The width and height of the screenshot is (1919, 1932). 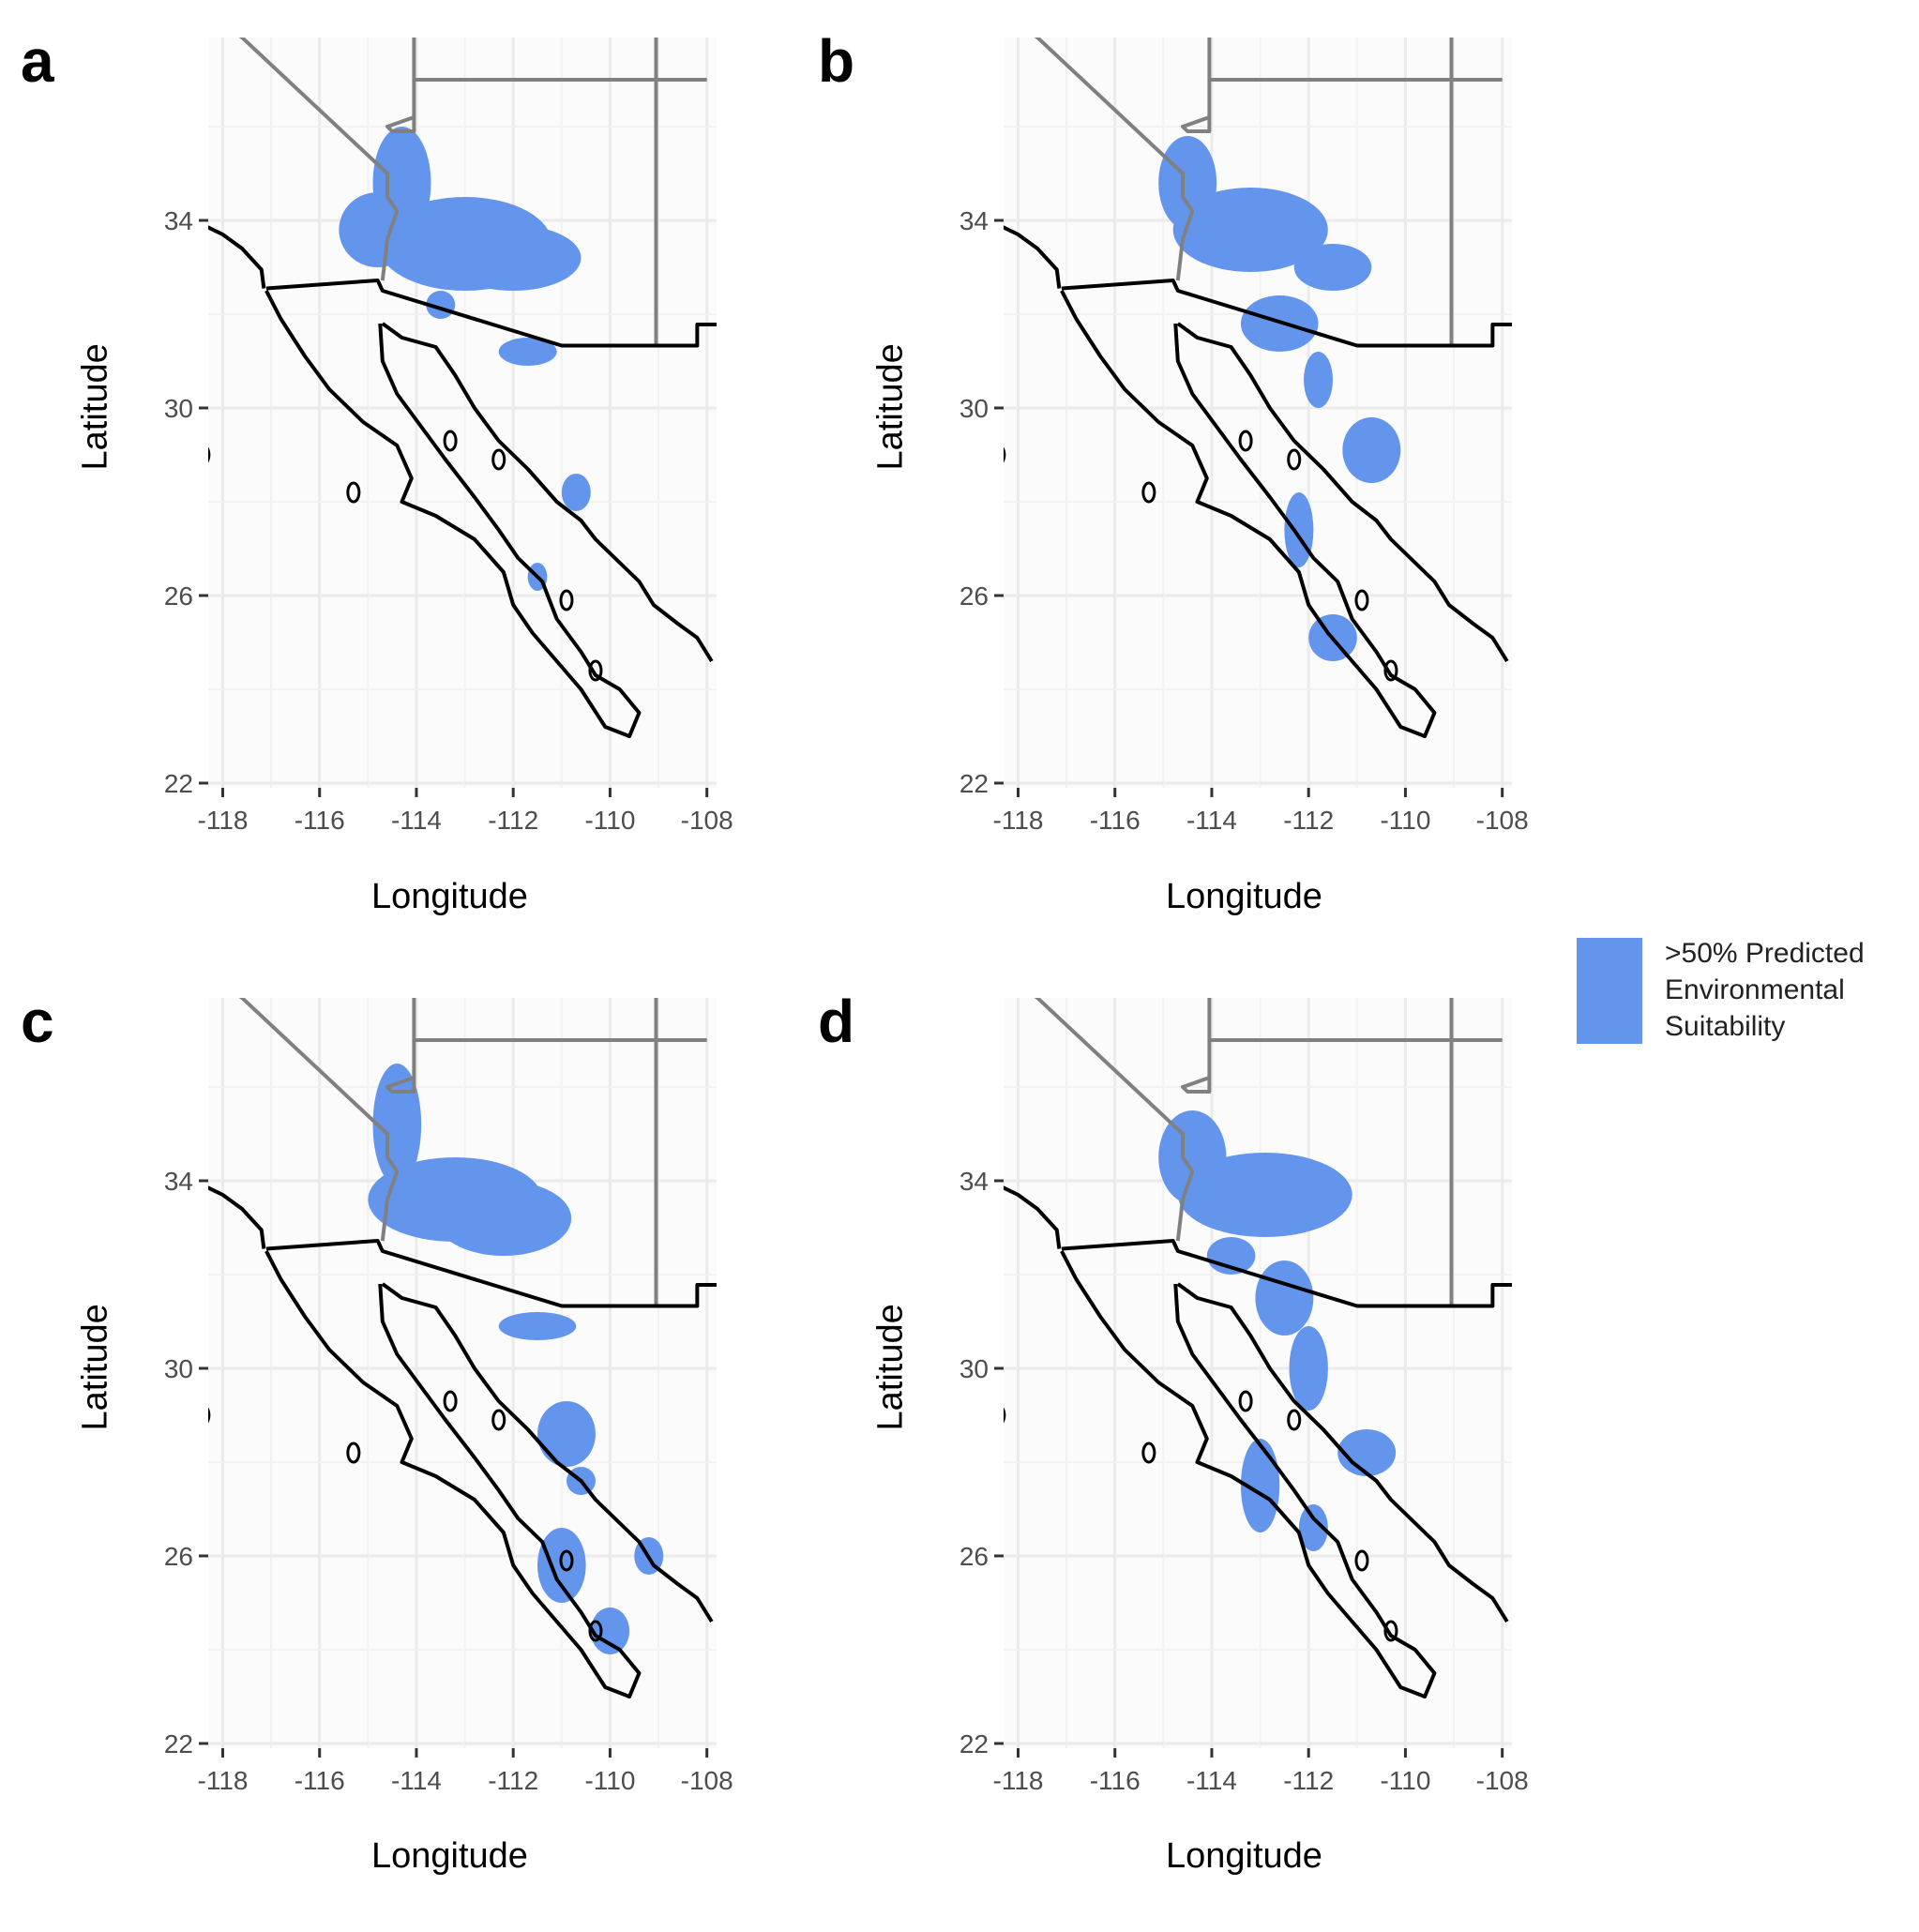 What do you see at coordinates (890, 1367) in the screenshot?
I see `y-axis-title-d: Latitude` at bounding box center [890, 1367].